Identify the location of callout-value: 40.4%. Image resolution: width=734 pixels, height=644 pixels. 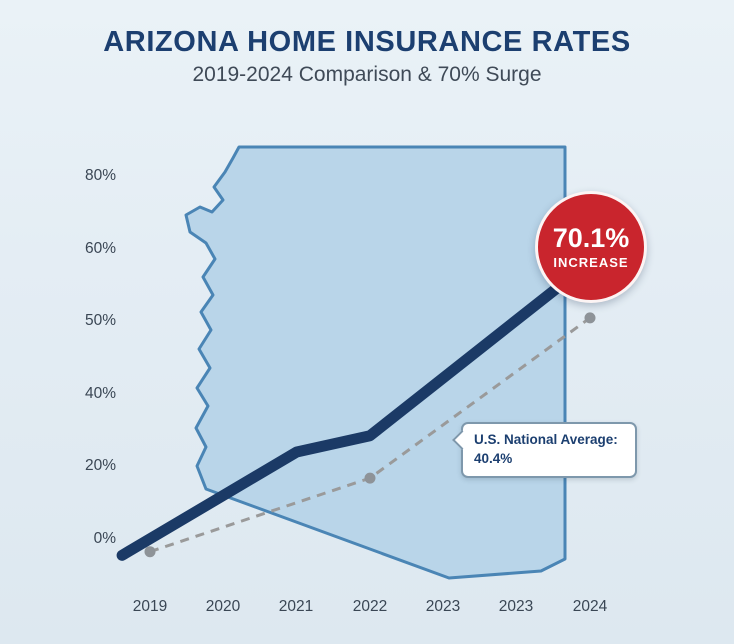
(493, 458).